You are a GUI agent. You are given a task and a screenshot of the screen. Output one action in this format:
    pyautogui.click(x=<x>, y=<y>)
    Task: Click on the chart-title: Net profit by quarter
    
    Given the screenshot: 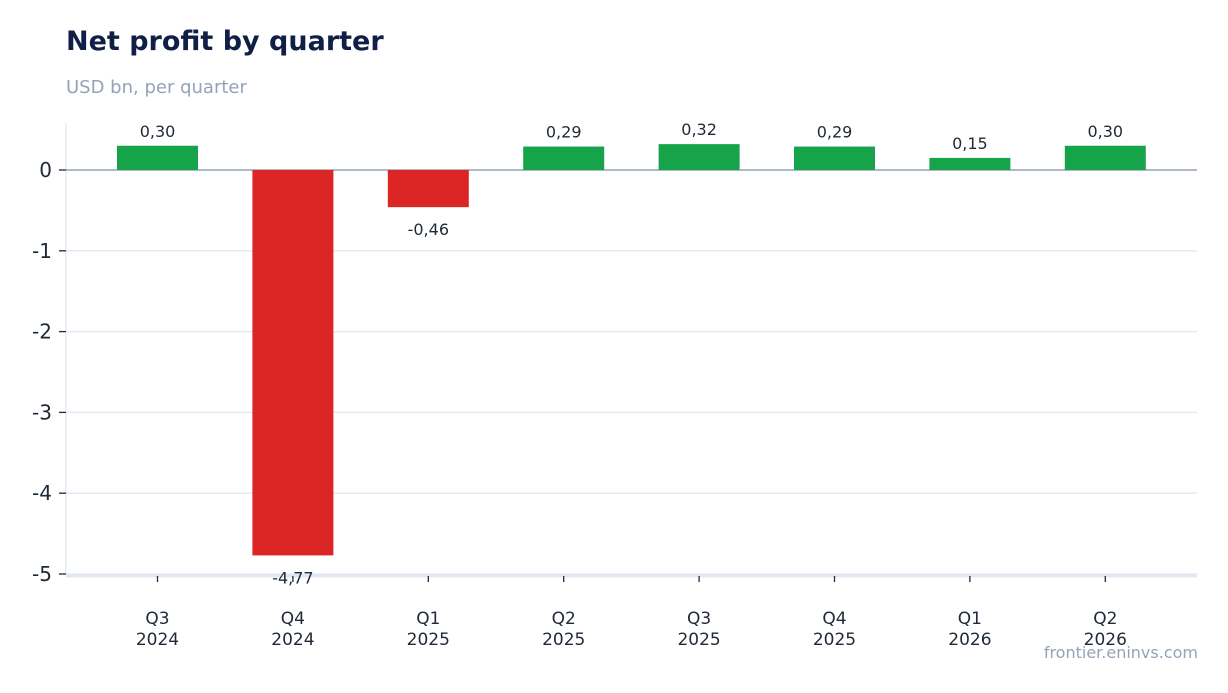 What is the action you would take?
    pyautogui.click(x=225, y=41)
    